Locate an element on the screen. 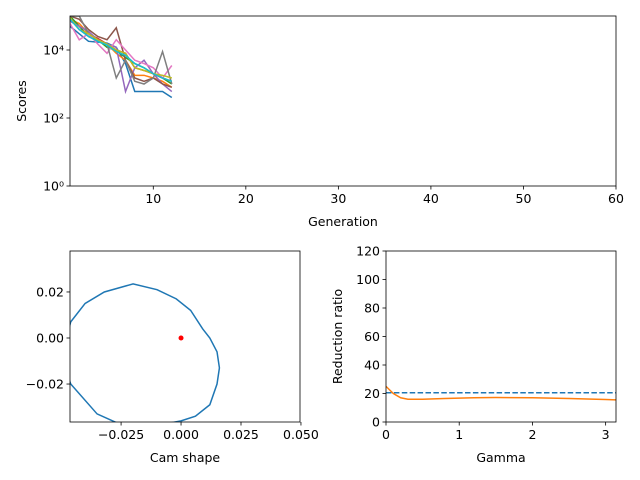  x-tick-label: 0.025 is located at coordinates (241, 434).